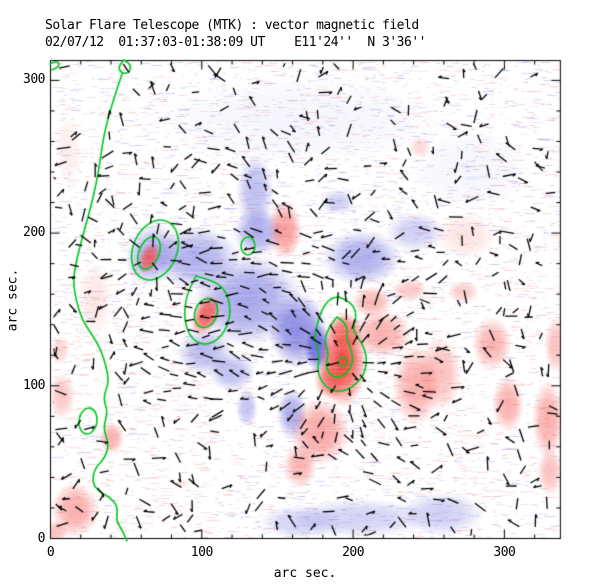 This screenshot has width=612, height=585. What do you see at coordinates (34, 80) in the screenshot?
I see `y-tick-label: 300` at bounding box center [34, 80].